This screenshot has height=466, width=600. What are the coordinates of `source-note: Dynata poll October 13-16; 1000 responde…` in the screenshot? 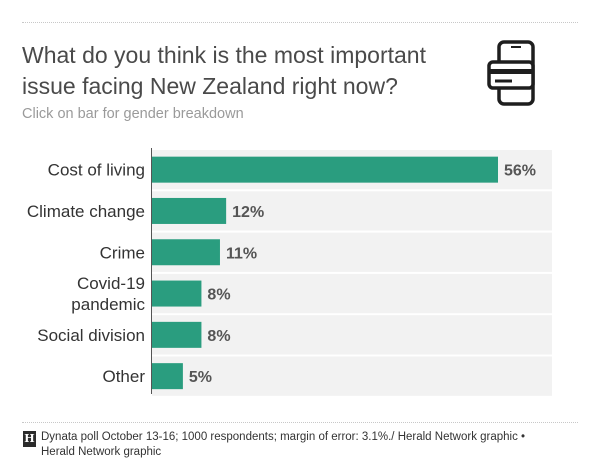 It's located at (283, 444).